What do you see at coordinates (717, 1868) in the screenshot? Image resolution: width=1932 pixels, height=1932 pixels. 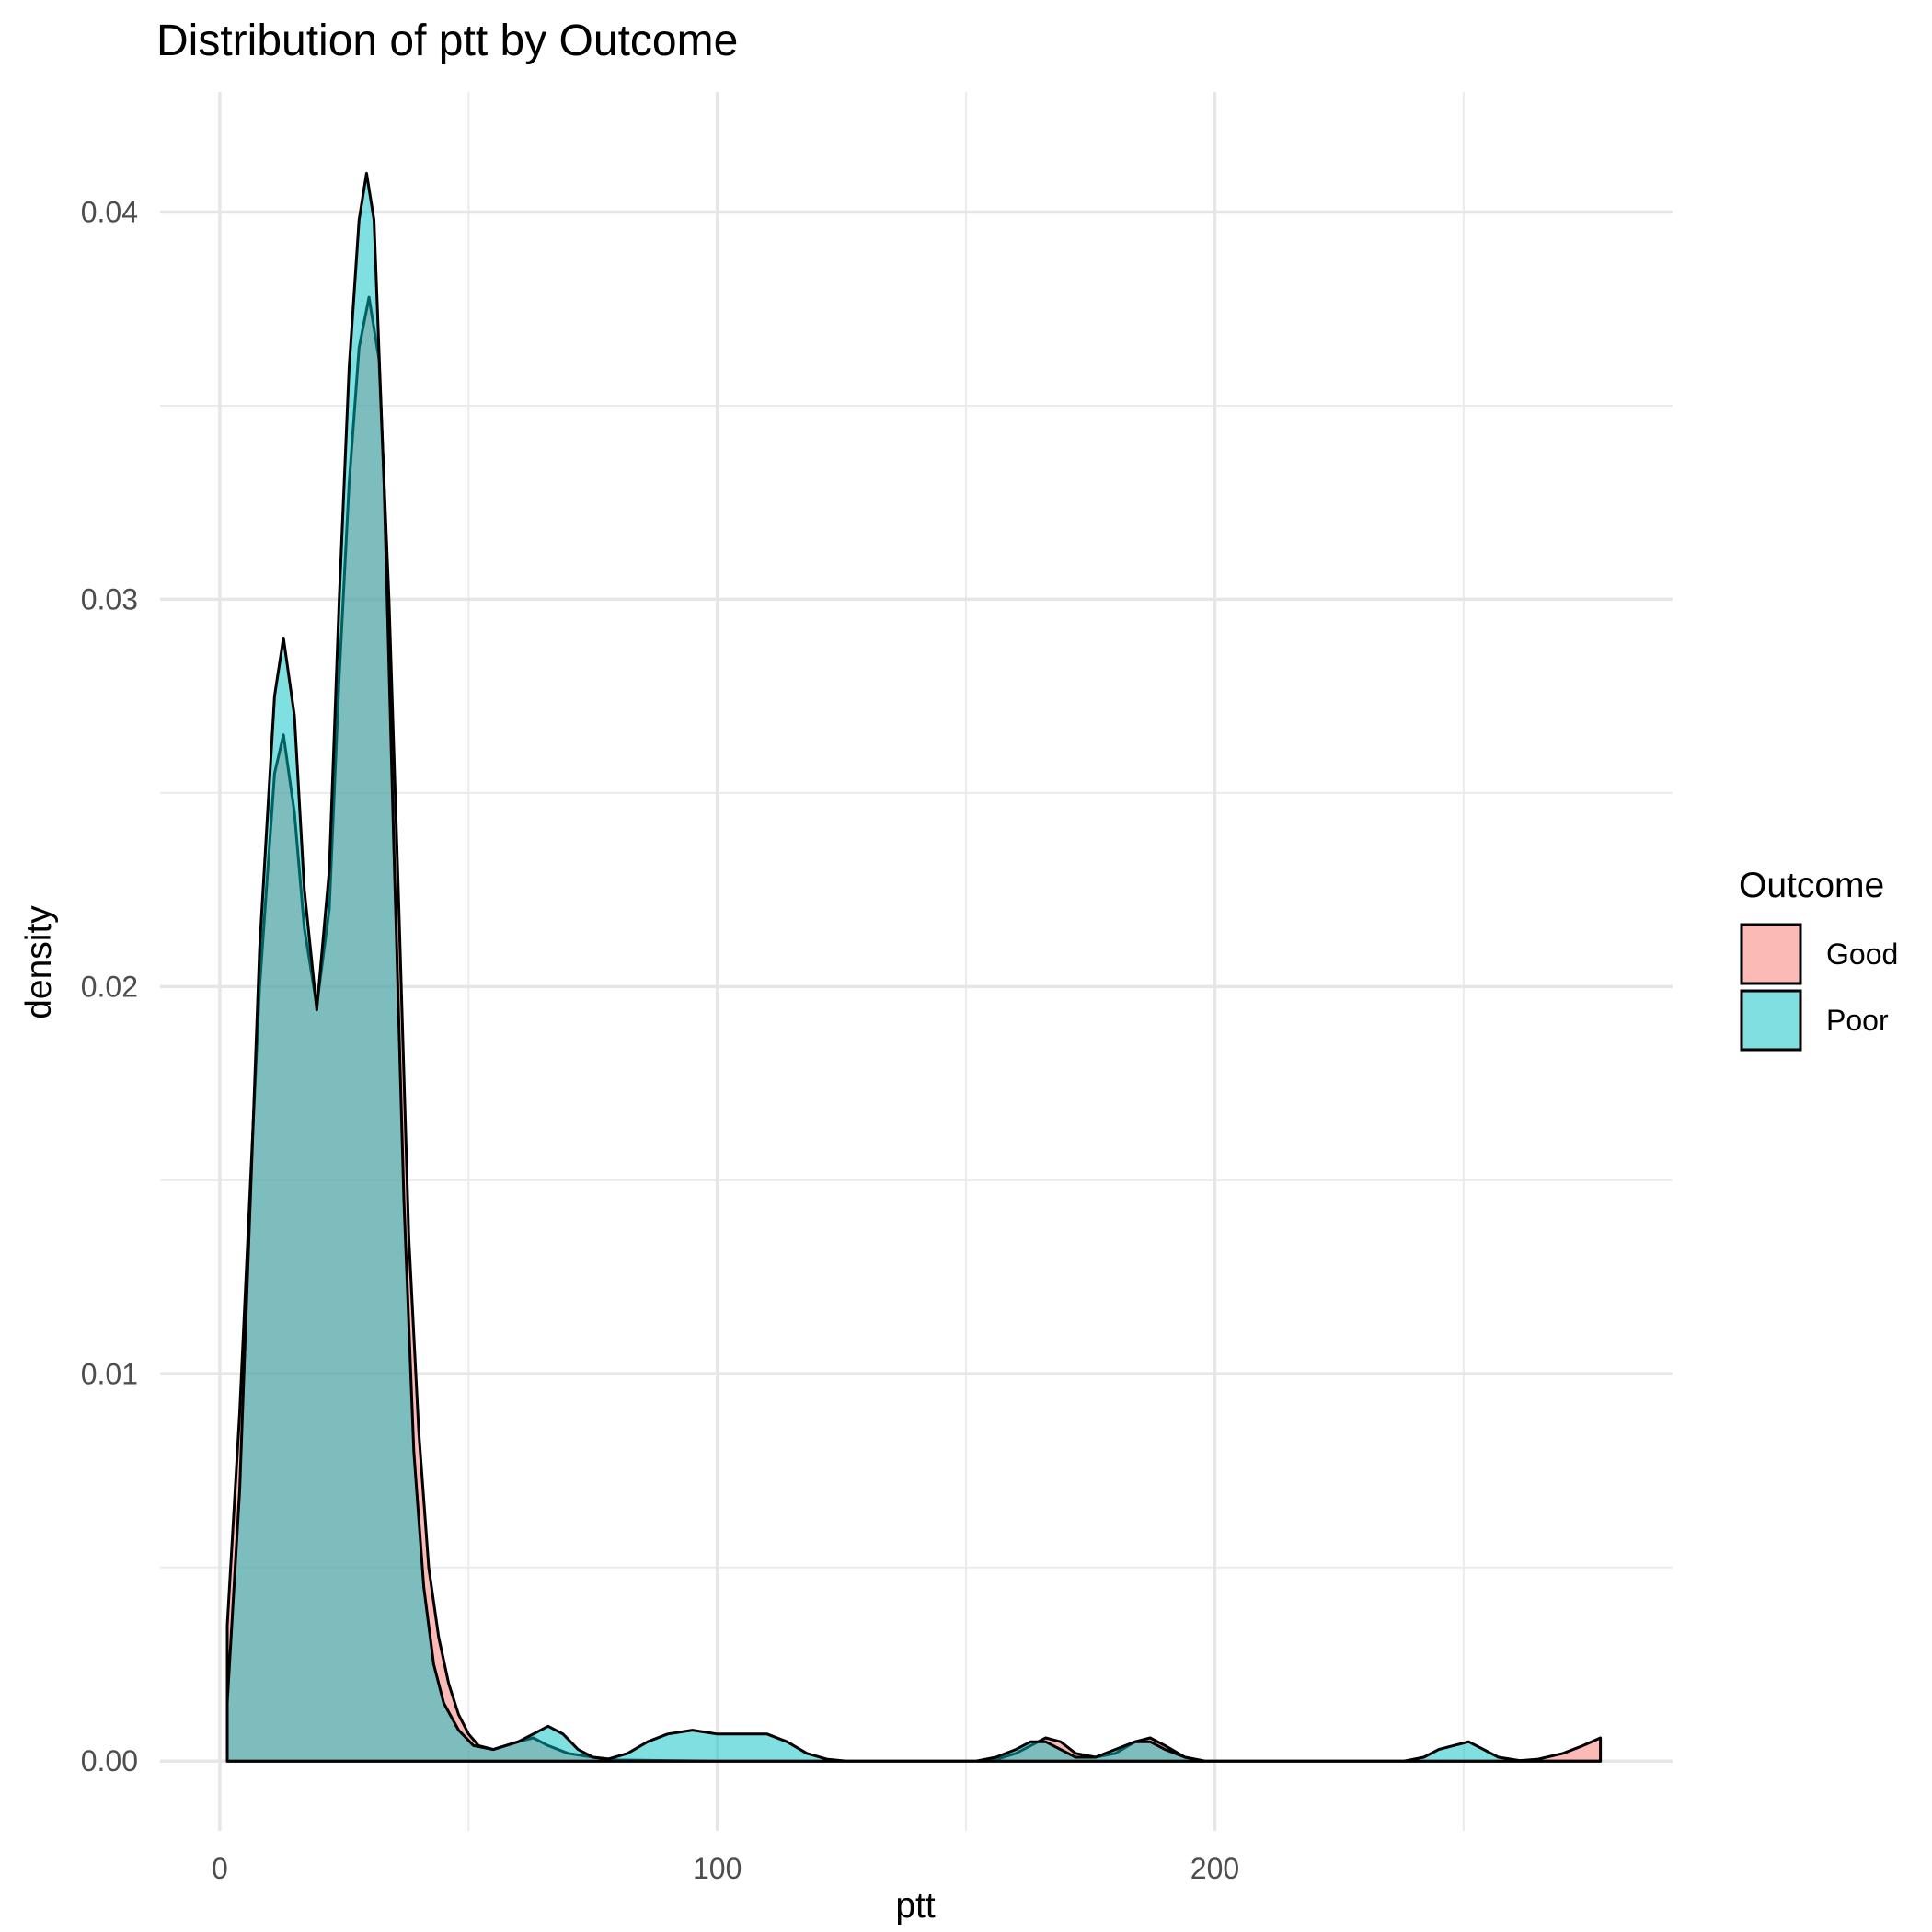 I see `x-tick-label: 100` at bounding box center [717, 1868].